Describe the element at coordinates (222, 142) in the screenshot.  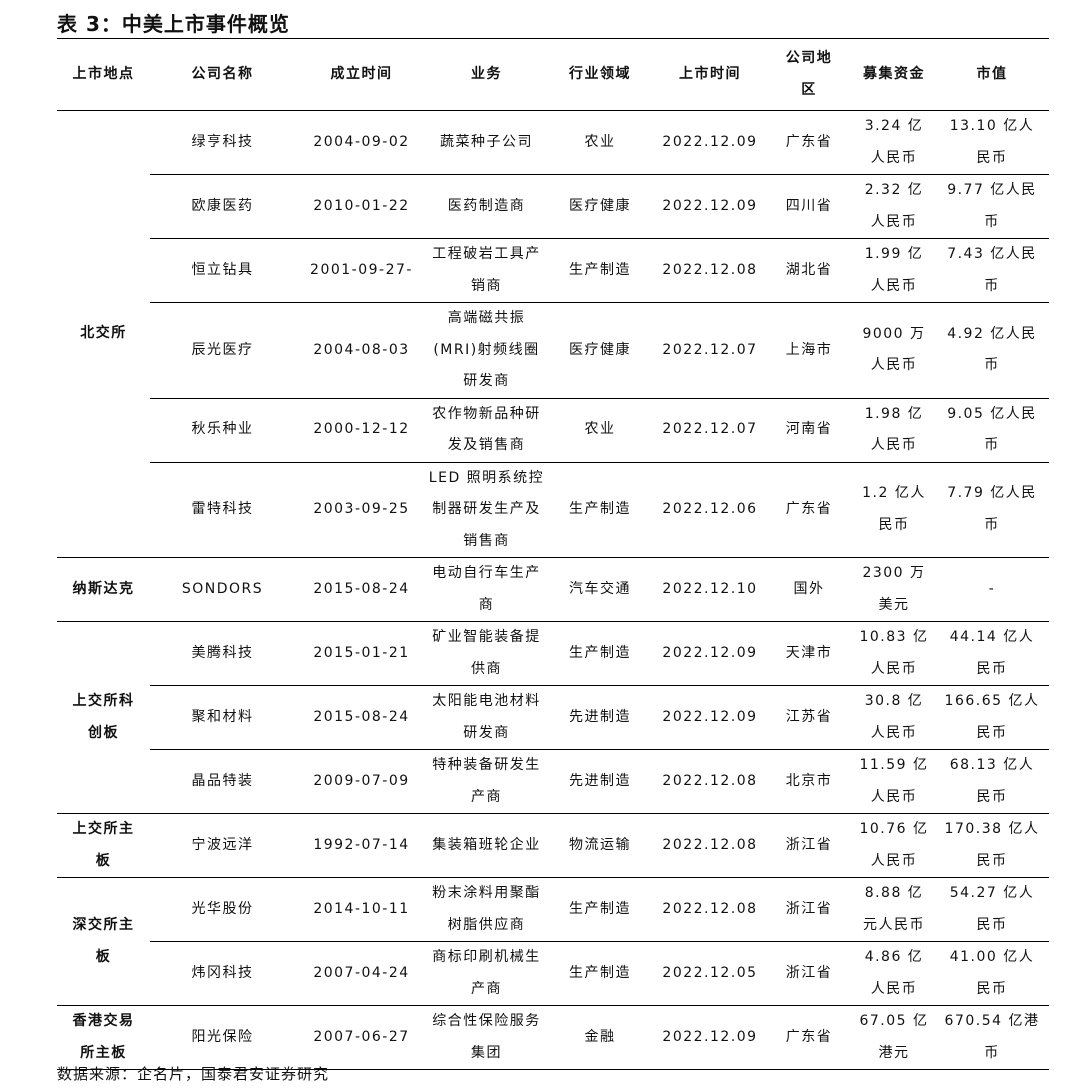
I see `company-name: 绿亨科技` at that location.